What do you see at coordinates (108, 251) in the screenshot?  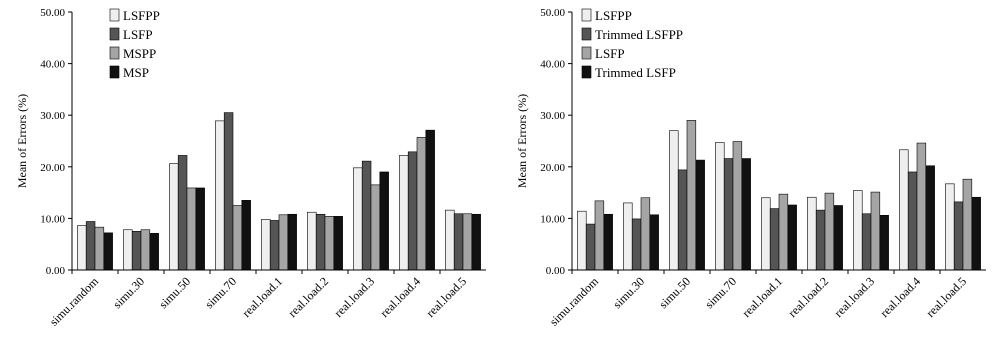 I see `bar-msp-simu.random` at bounding box center [108, 251].